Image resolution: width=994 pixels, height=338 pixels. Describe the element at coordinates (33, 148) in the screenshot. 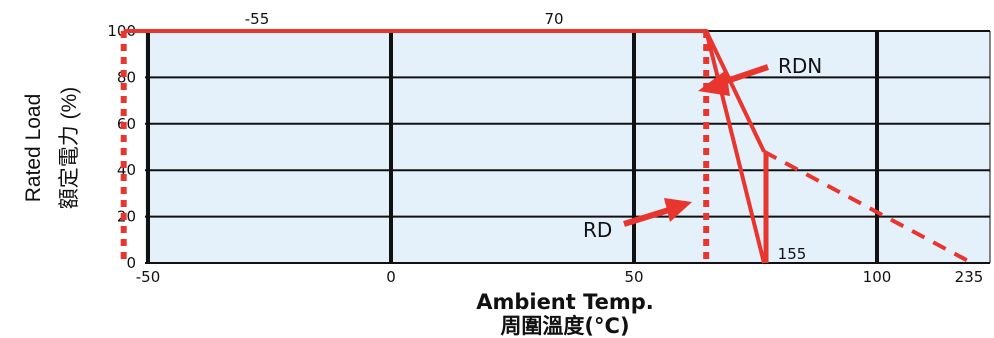

I see `y-axis-title: Rated Load` at that location.